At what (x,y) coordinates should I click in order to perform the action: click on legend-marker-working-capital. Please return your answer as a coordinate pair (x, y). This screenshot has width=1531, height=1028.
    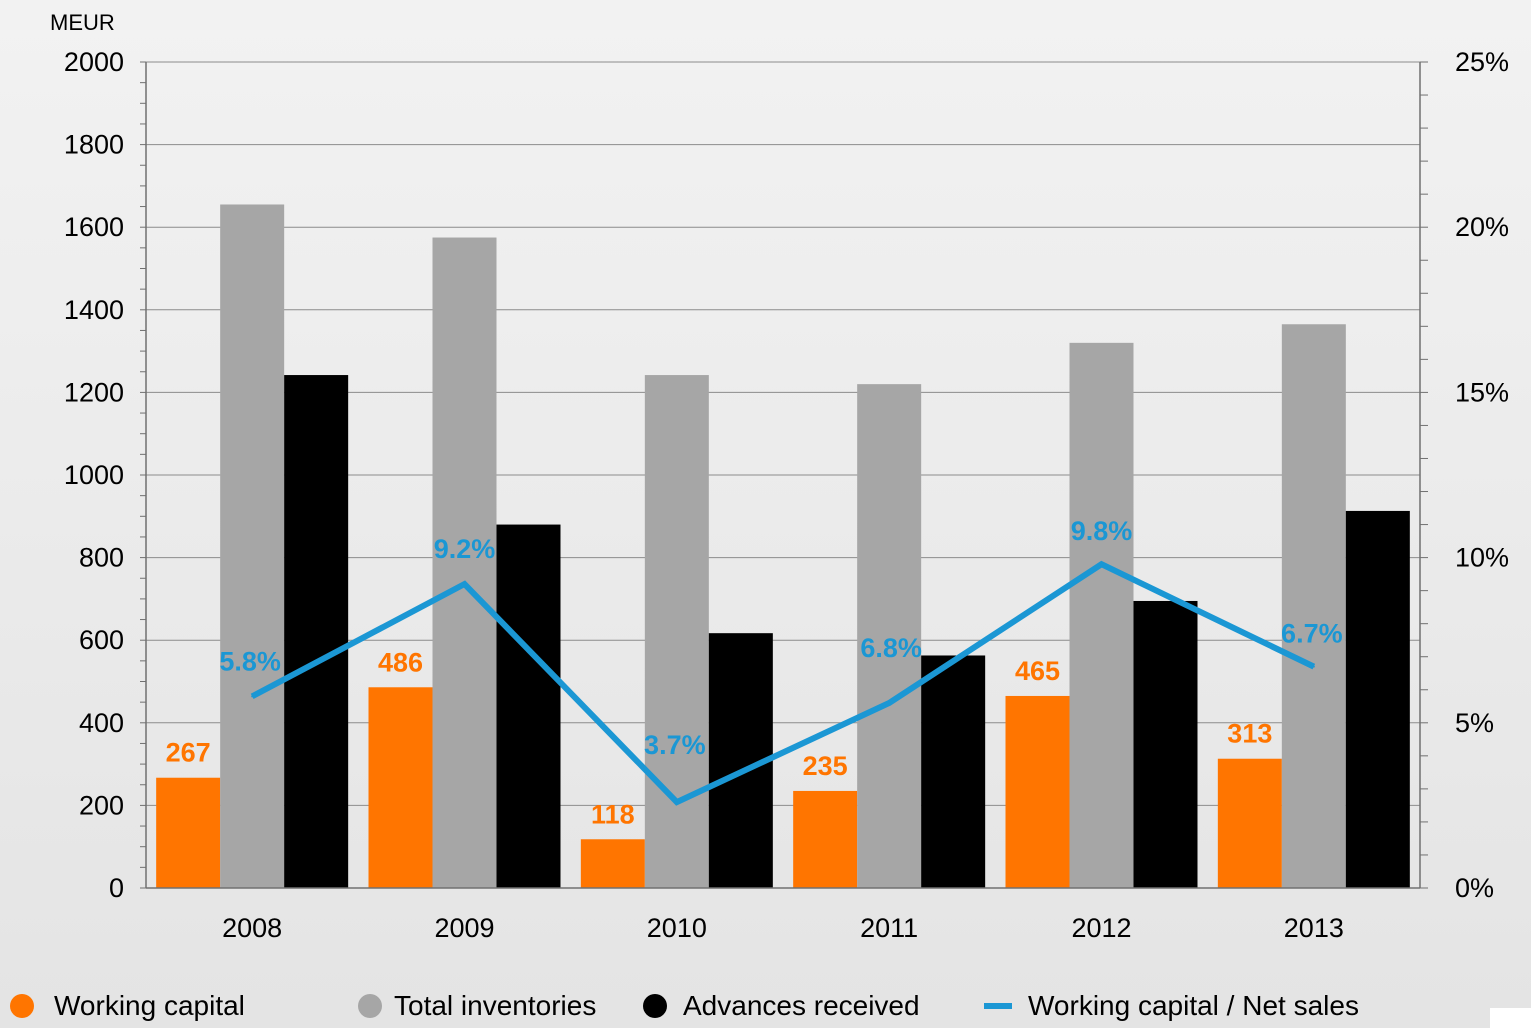
    Looking at the image, I should click on (22, 1006).